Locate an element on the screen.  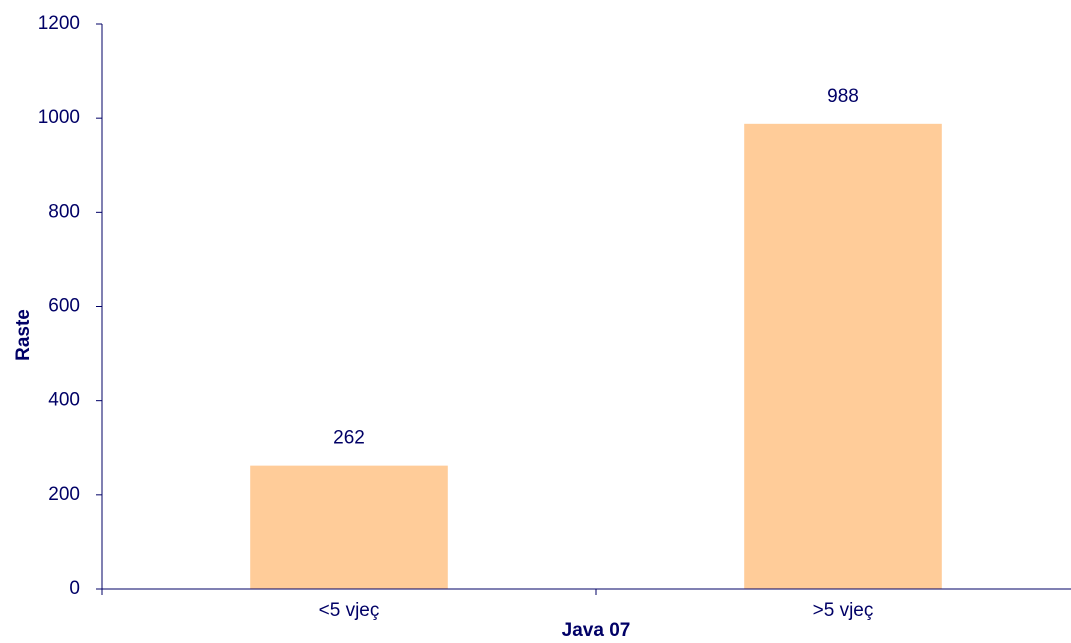
data-label: 262 is located at coordinates (349, 438).